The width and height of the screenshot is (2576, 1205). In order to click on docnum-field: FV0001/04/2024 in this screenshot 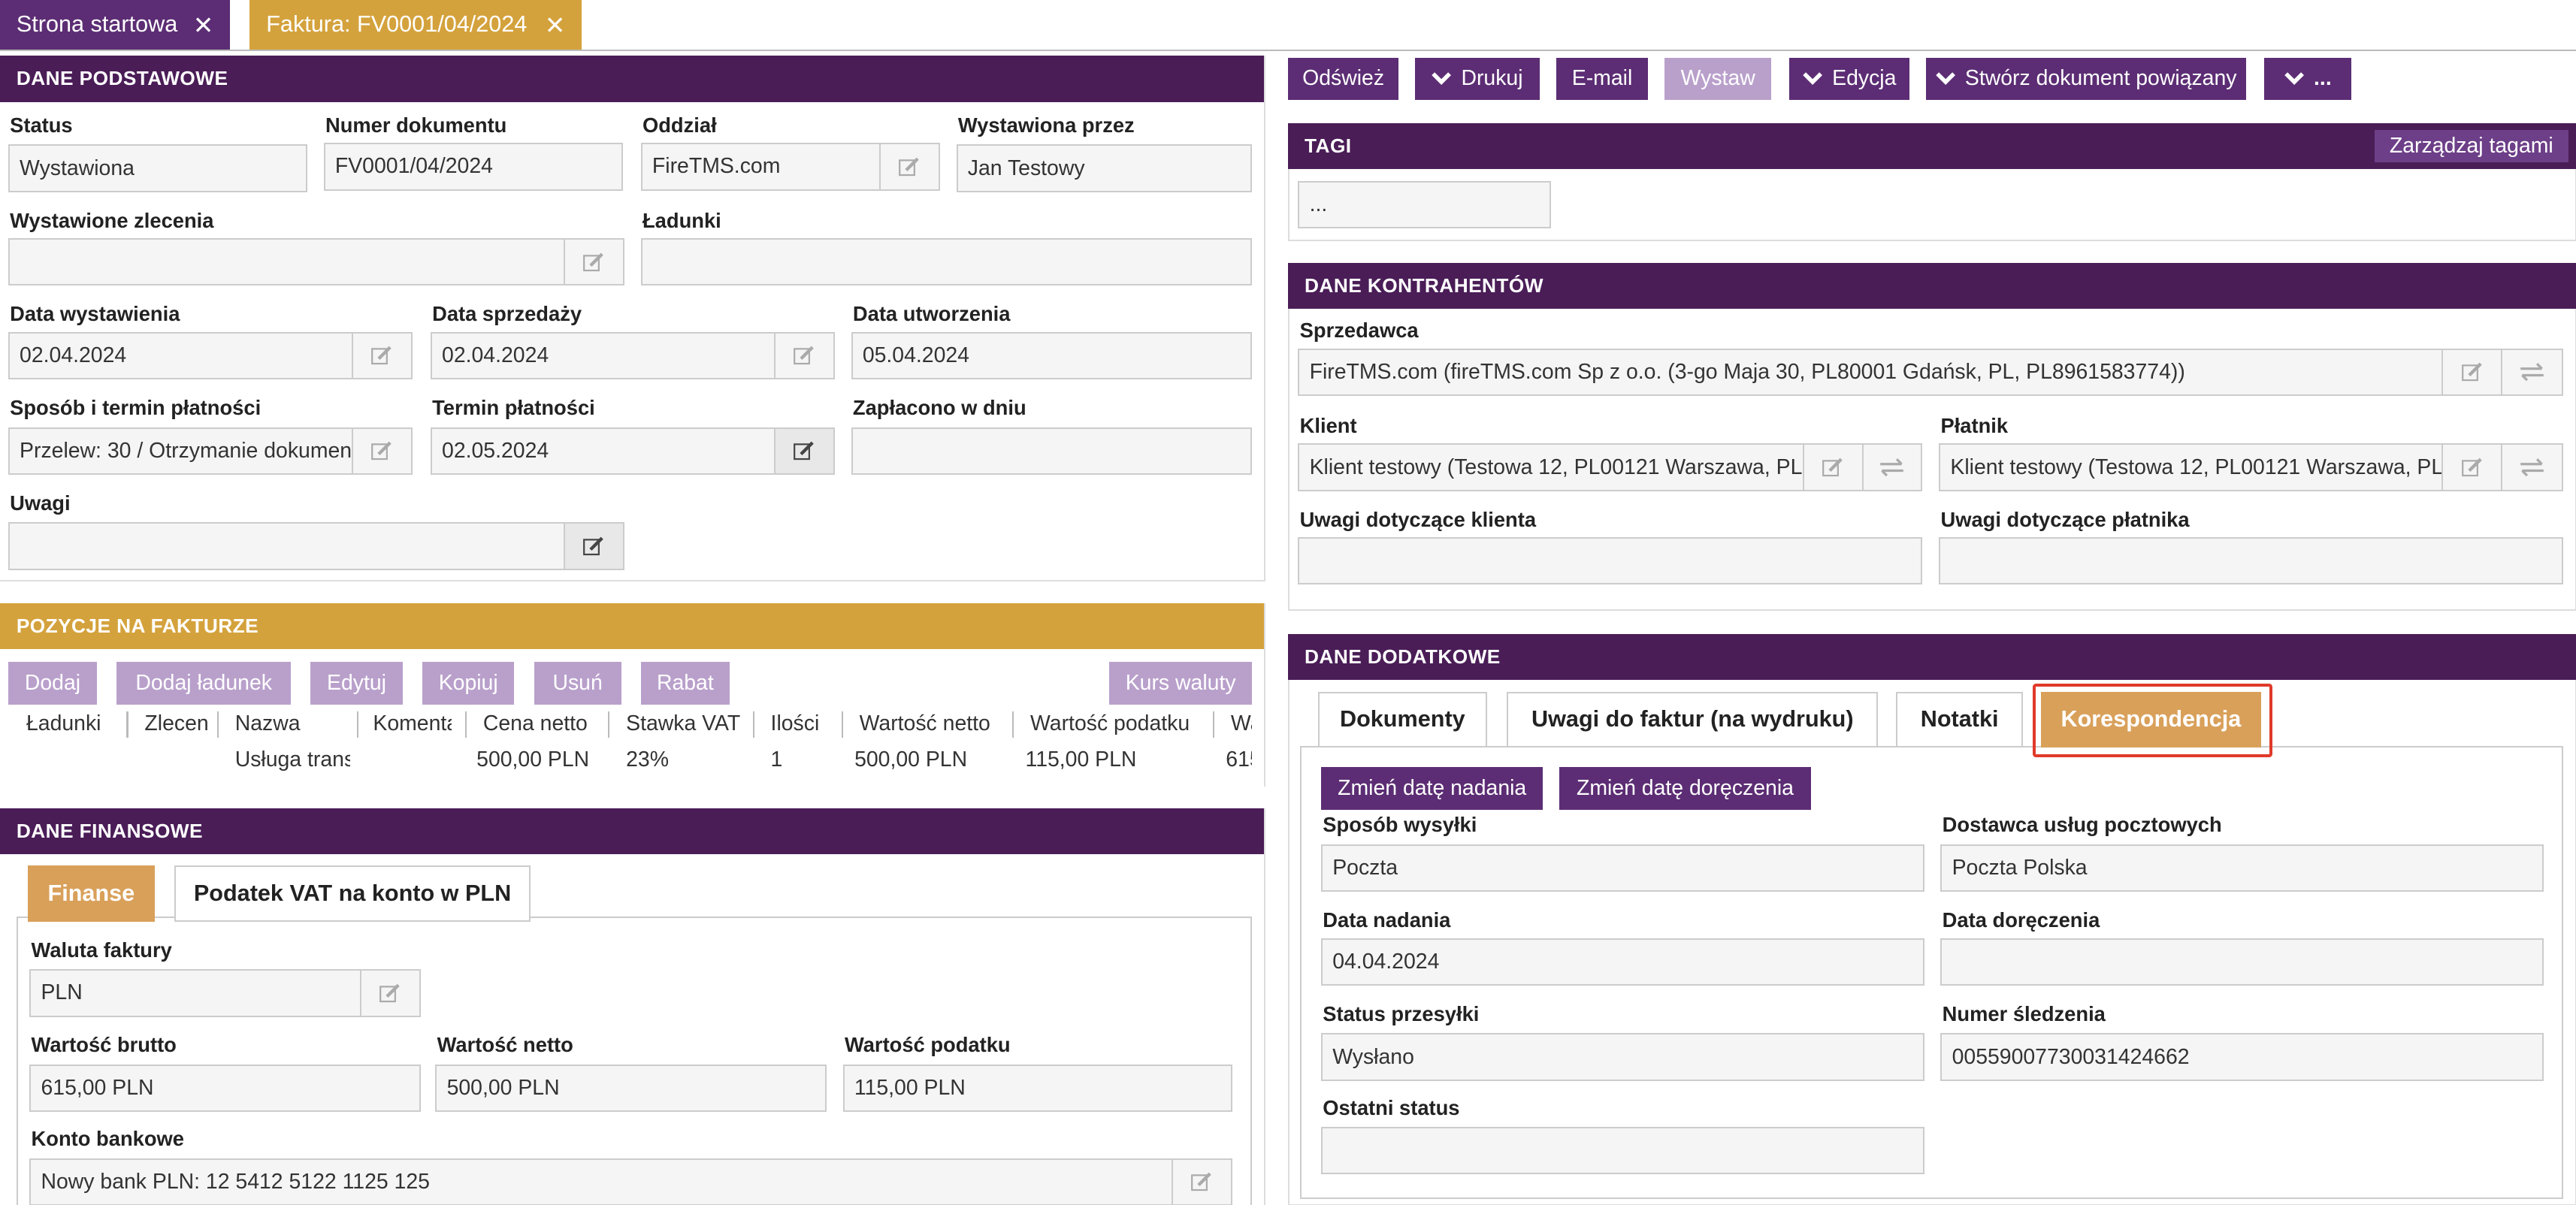, I will do `click(473, 167)`.